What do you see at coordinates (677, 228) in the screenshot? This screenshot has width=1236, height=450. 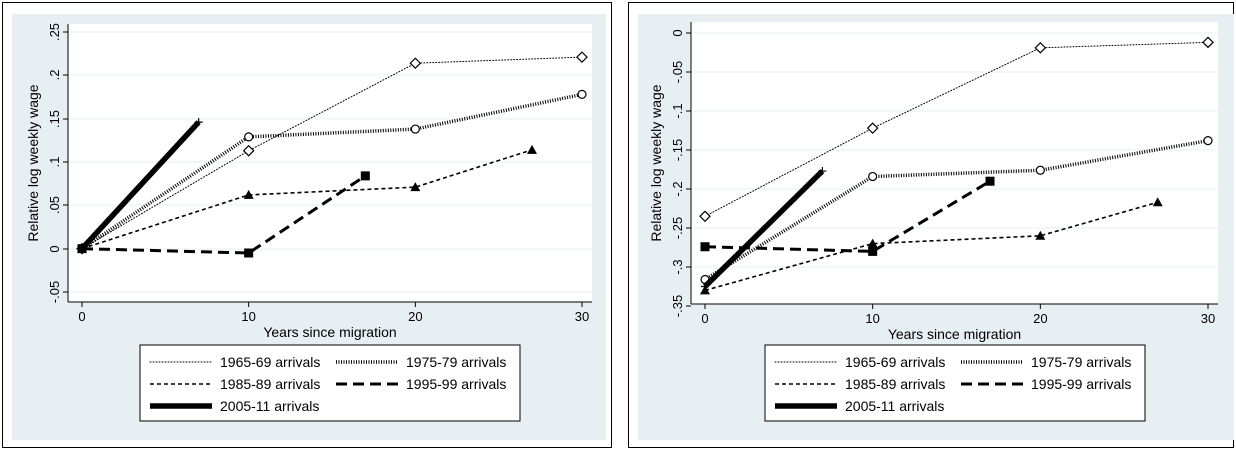 I see `y-tick-label: -.25` at bounding box center [677, 228].